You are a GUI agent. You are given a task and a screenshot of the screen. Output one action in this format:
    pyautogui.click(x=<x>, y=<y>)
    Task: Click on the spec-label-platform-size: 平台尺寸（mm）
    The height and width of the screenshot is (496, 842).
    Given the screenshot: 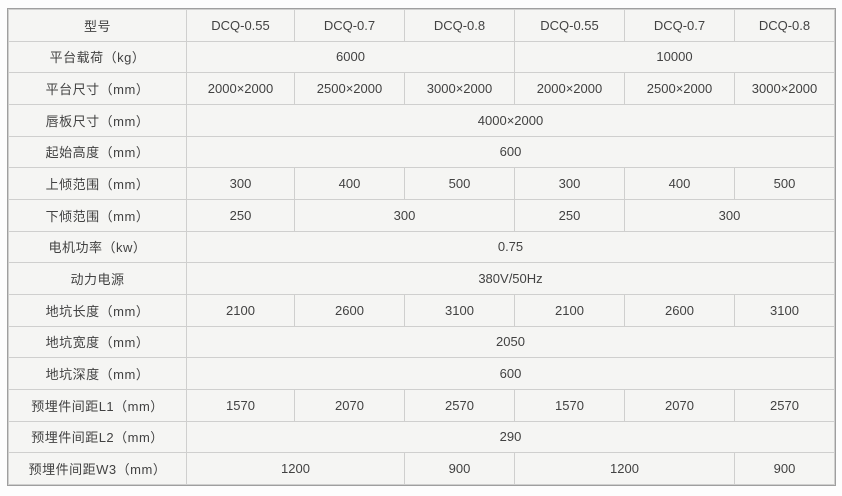 What is the action you would take?
    pyautogui.click(x=97, y=88)
    